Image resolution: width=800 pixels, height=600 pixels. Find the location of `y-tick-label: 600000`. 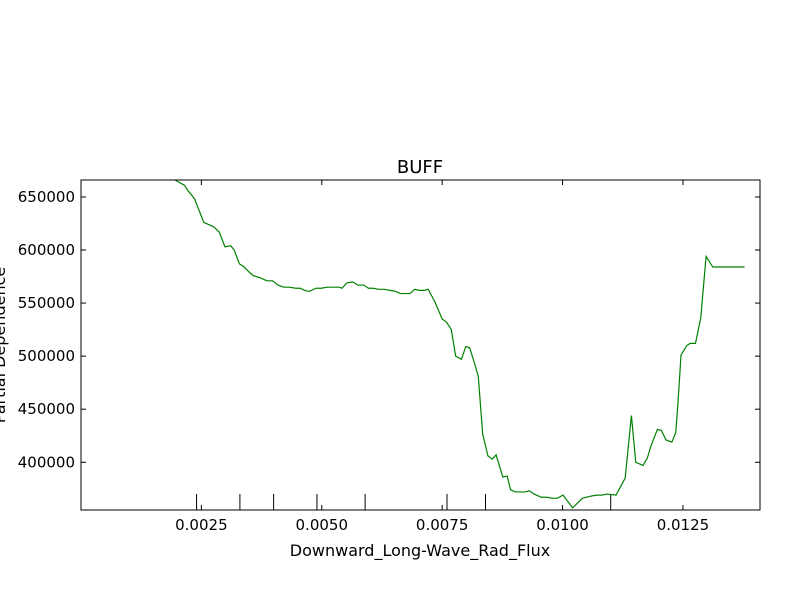

y-tick-label: 600000 is located at coordinates (46, 250).